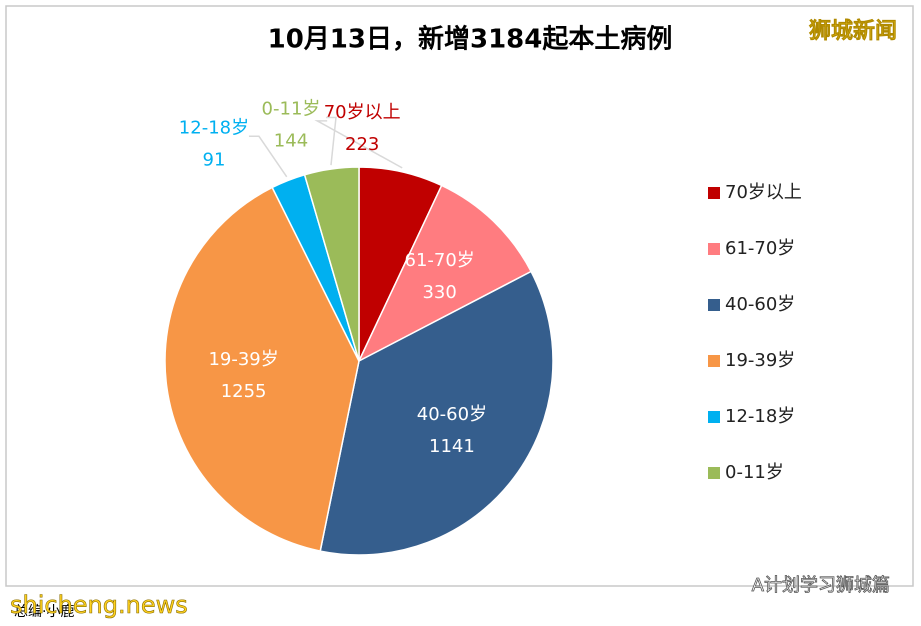  What do you see at coordinates (452, 414) in the screenshot?
I see `data-label-name: 40-60岁` at bounding box center [452, 414].